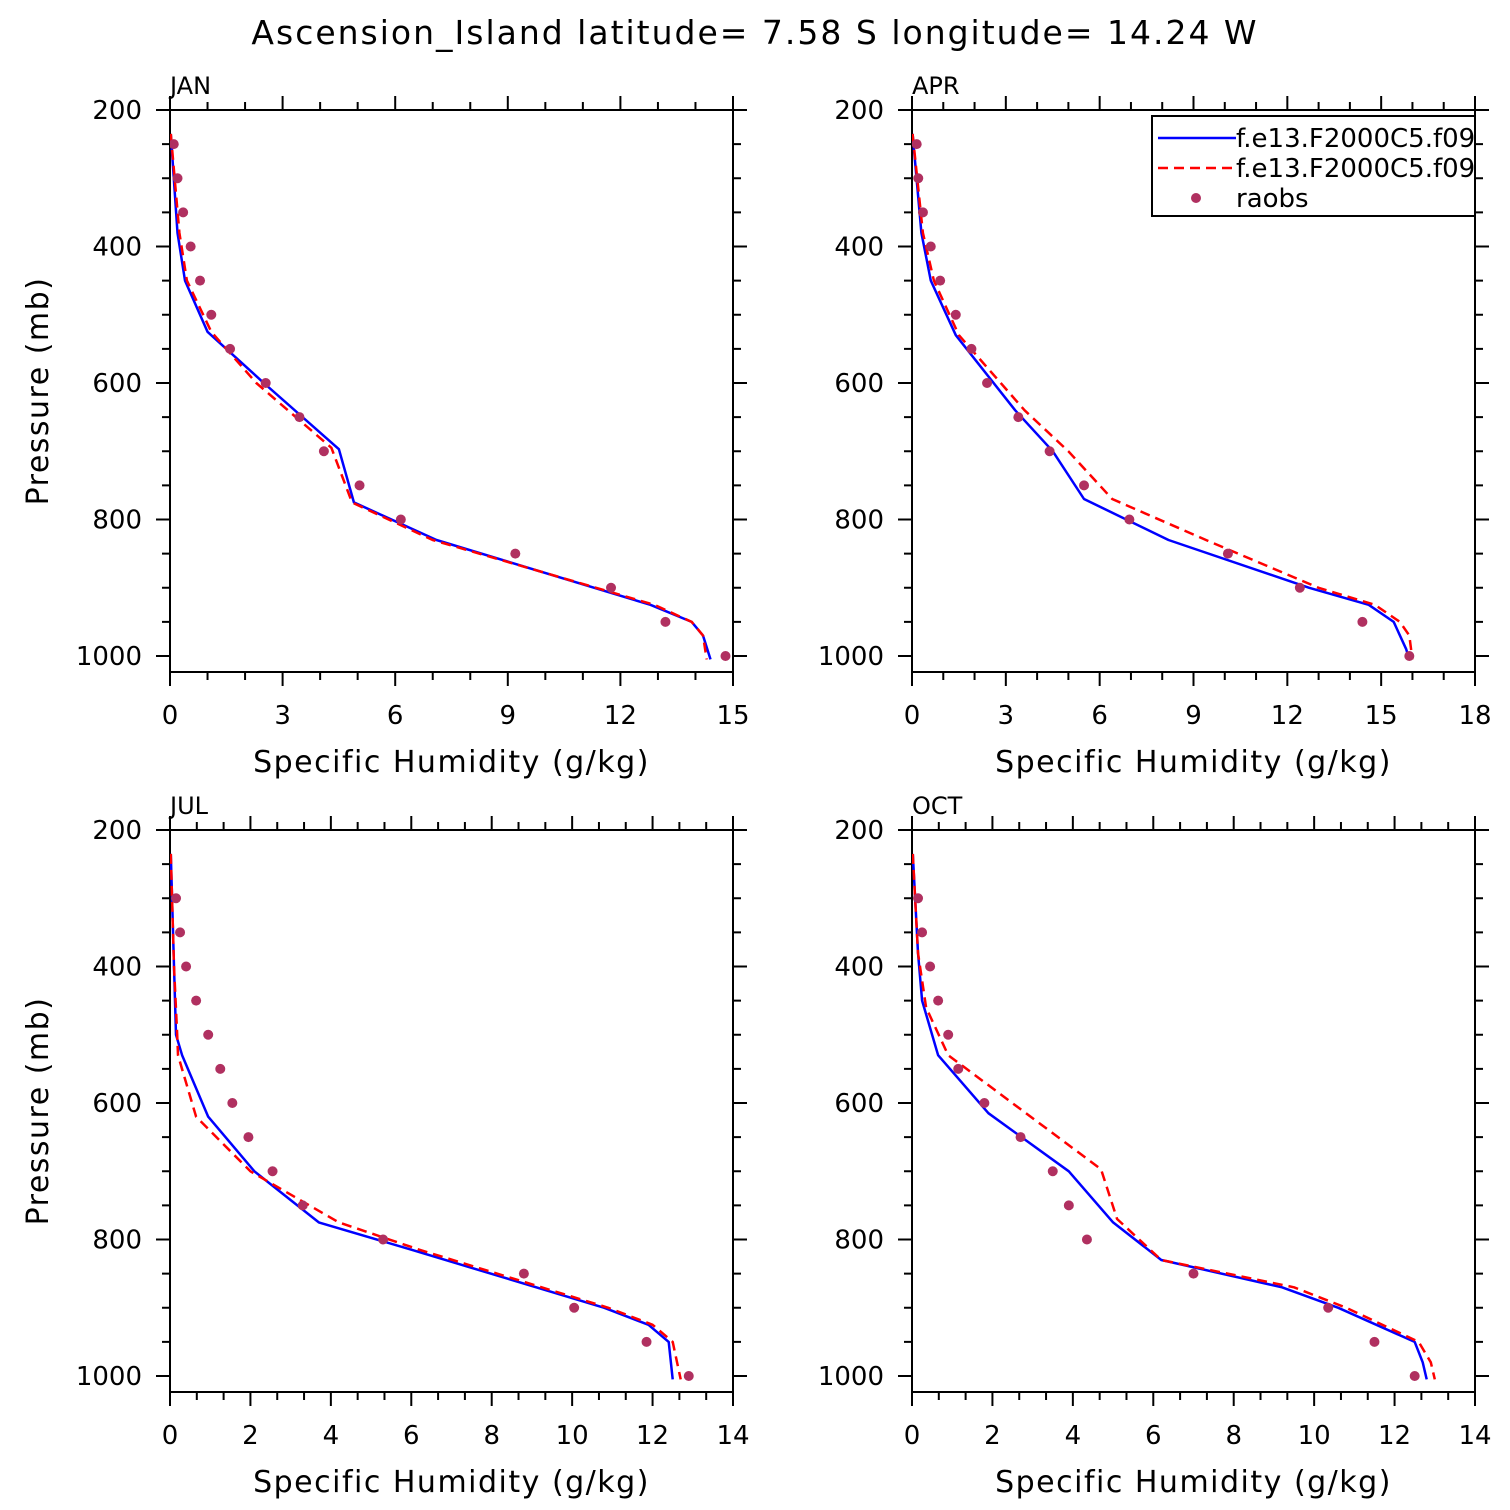  What do you see at coordinates (188, 806) in the screenshot?
I see `panel-label: JUL` at bounding box center [188, 806].